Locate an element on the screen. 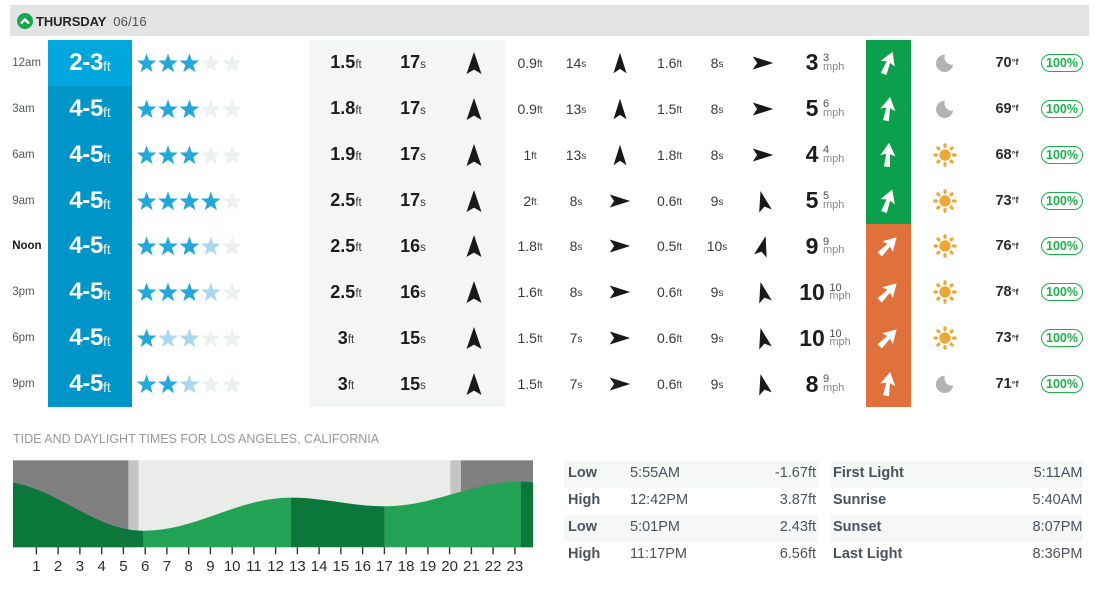 This screenshot has width=1100, height=590. svg-text: 13 is located at coordinates (297, 566).